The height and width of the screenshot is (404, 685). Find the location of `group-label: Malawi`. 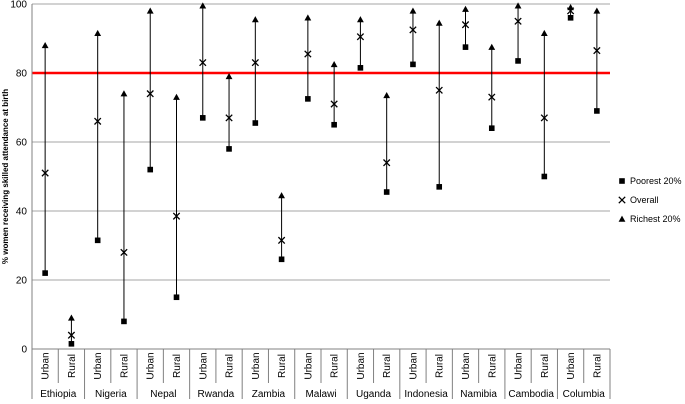

group-label: Malawi is located at coordinates (320, 394).